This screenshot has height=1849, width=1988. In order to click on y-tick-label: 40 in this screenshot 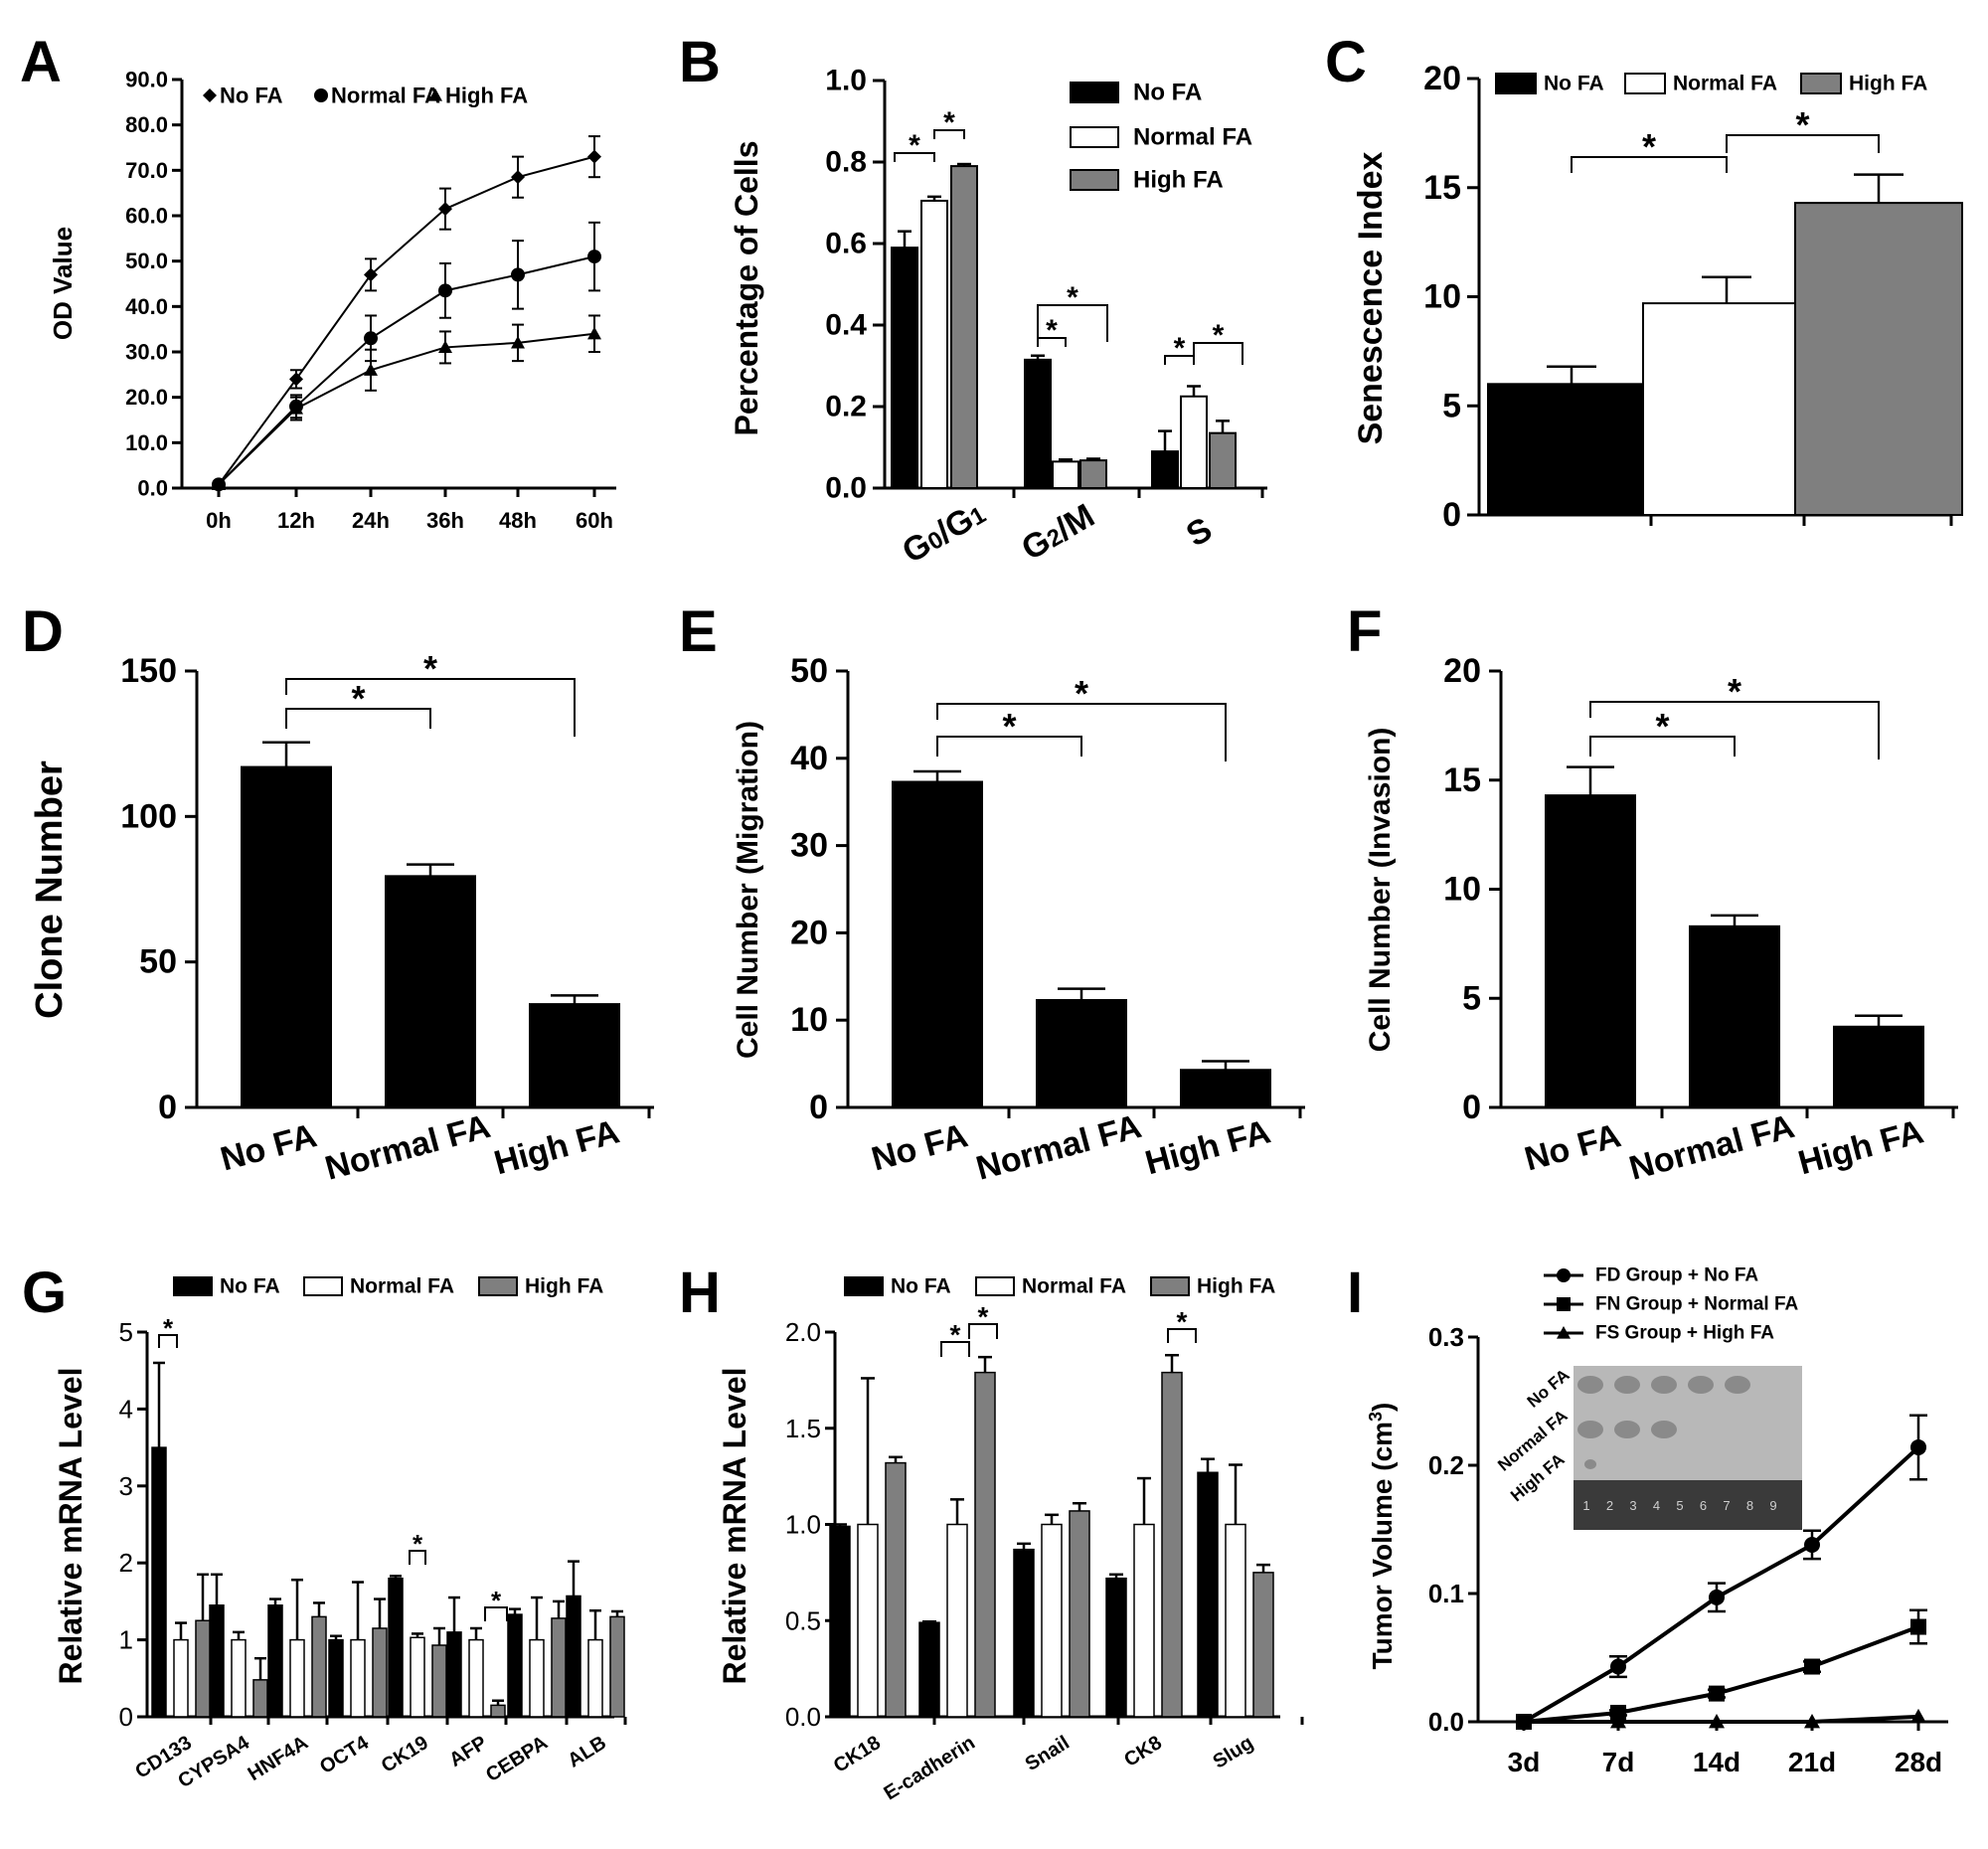, I will do `click(809, 759)`.